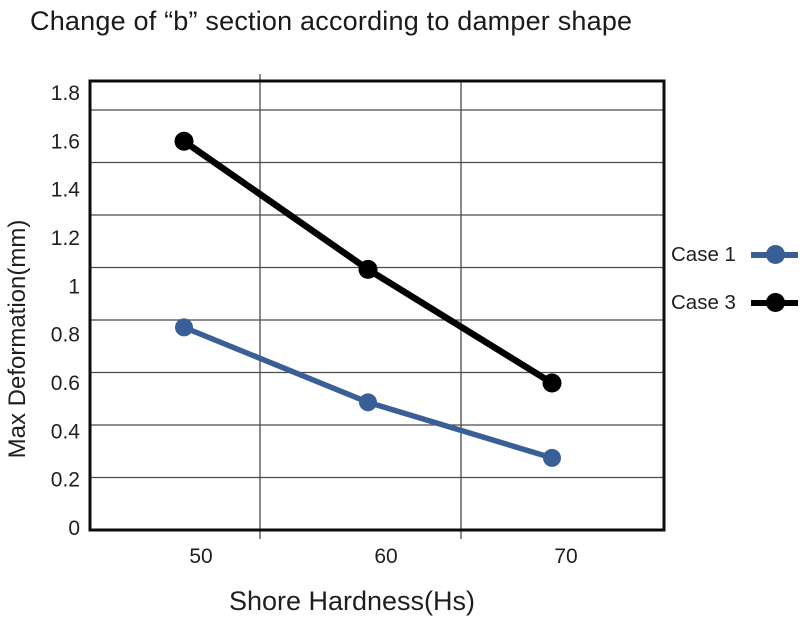 This screenshot has height=621, width=800. I want to click on y-tick-label: 0.8, so click(65, 335).